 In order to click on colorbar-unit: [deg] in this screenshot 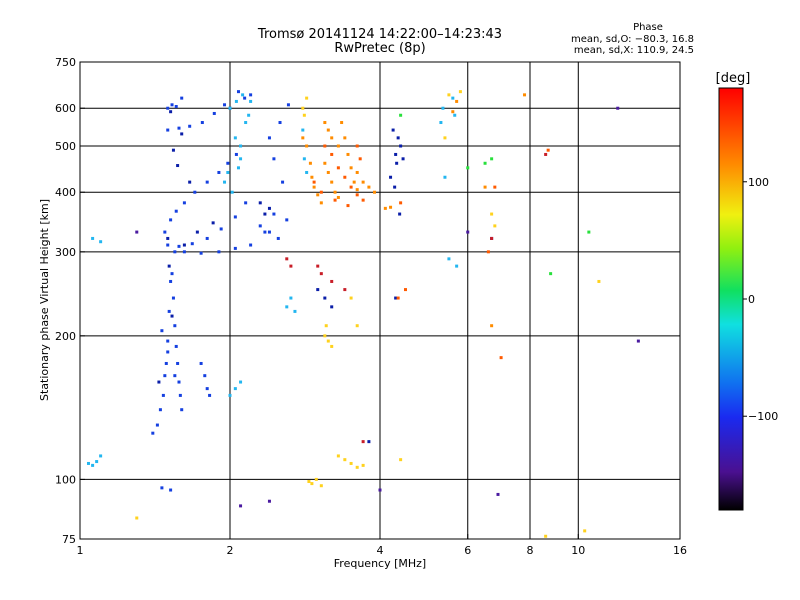, I will do `click(733, 78)`.